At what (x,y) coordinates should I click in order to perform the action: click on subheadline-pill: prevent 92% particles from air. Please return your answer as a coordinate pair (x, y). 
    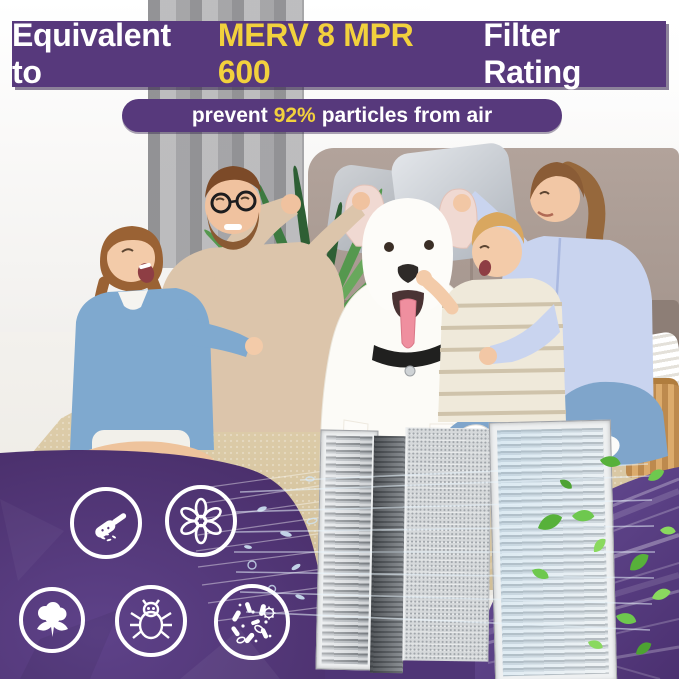
    Looking at the image, I should click on (342, 115).